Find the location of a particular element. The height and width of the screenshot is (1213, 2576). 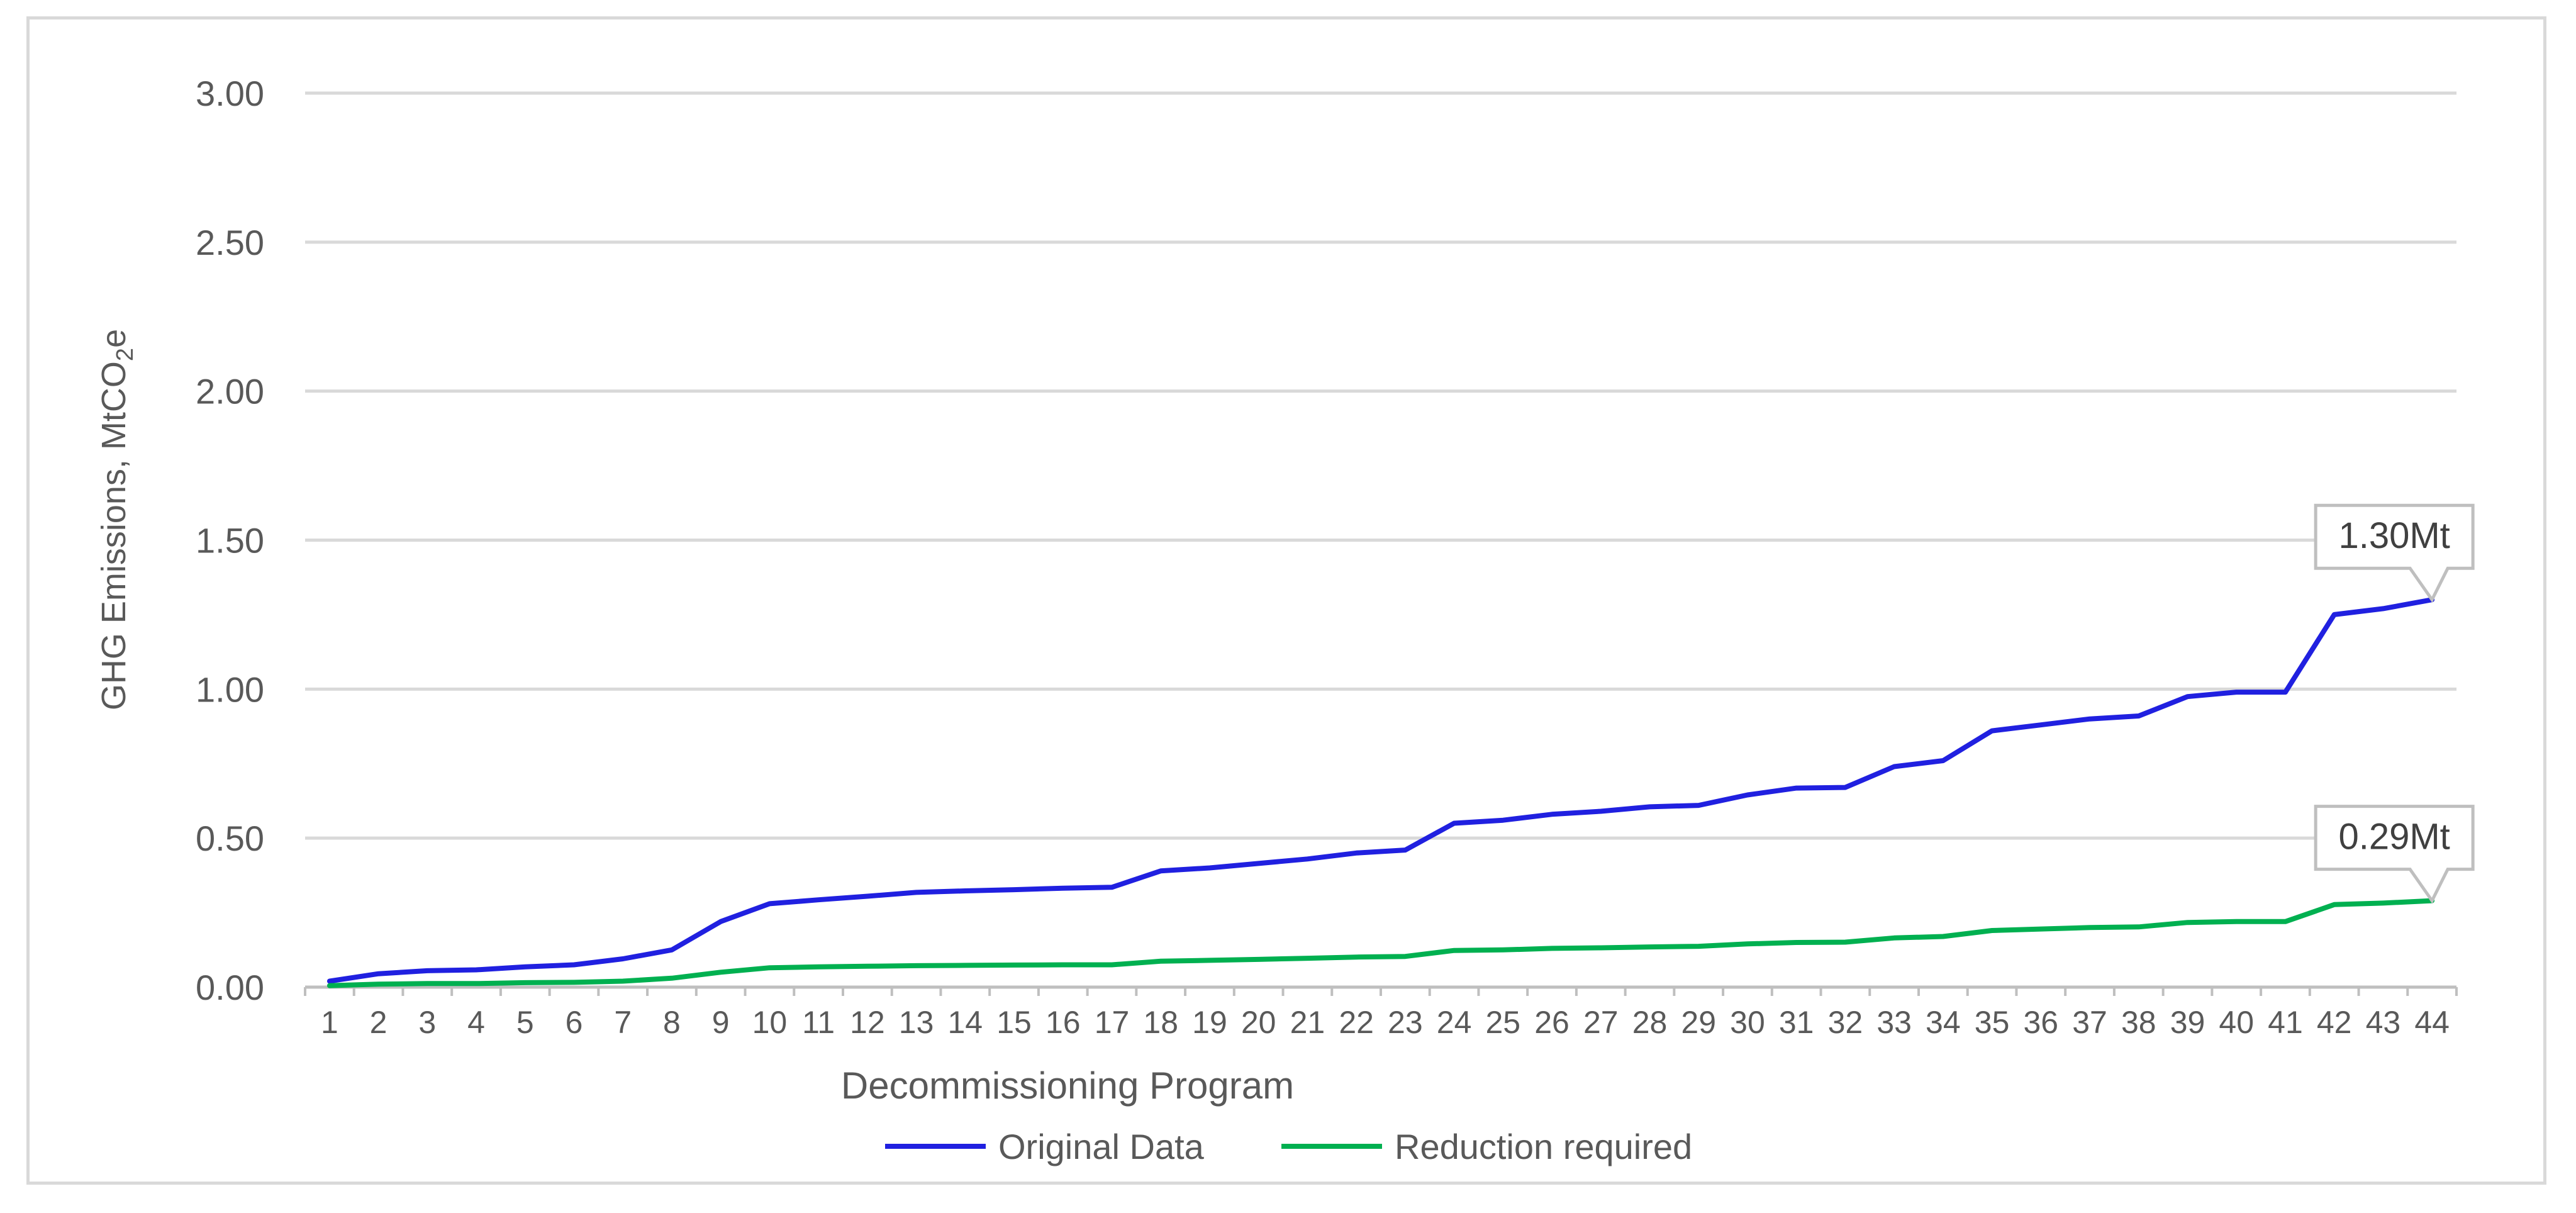

x-tick-label: 39 is located at coordinates (2187, 1022).